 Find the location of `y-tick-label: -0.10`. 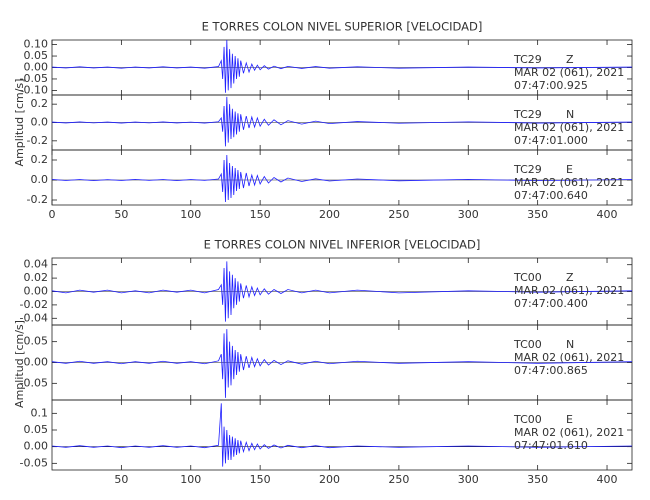

y-tick-label: -0.10 is located at coordinates (34, 89).